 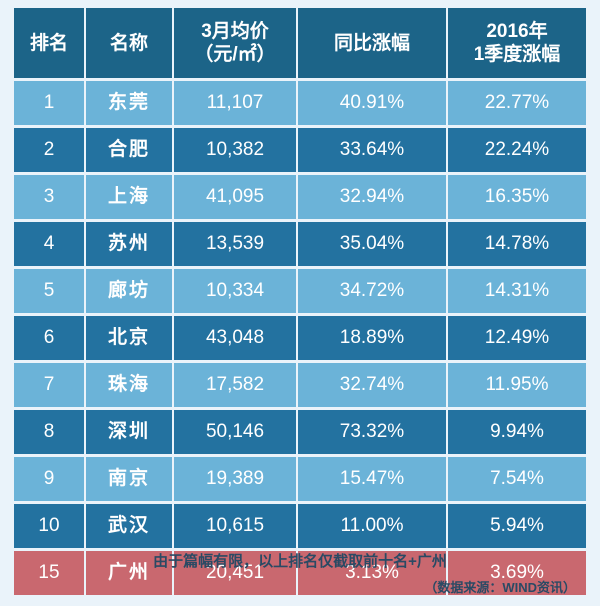 What do you see at coordinates (130, 244) in the screenshot?
I see `city-cell: 苏州` at bounding box center [130, 244].